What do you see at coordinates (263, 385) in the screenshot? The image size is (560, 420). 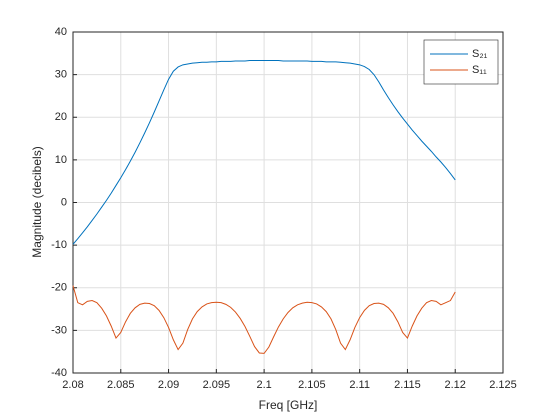 I see `x-tick-label: 2.1` at bounding box center [263, 385].